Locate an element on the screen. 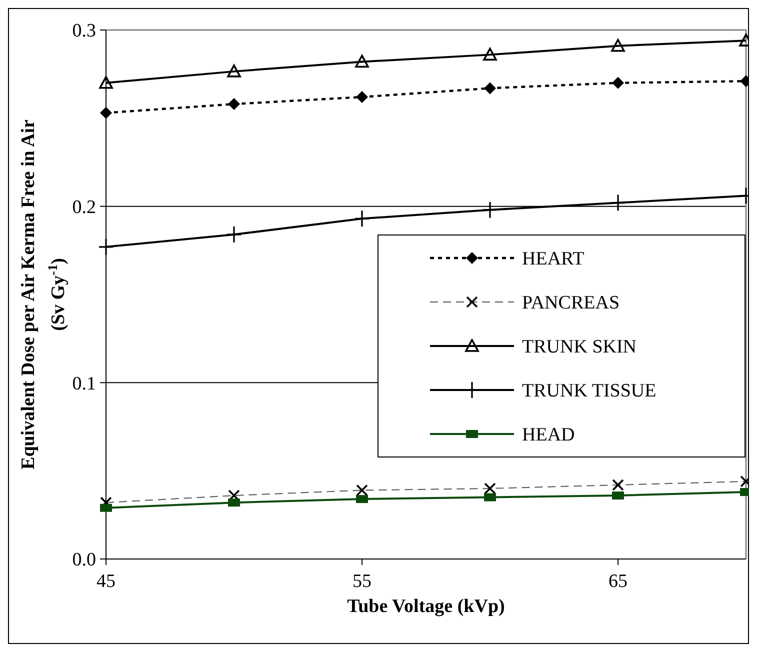  legend-label: HEAD is located at coordinates (548, 435).